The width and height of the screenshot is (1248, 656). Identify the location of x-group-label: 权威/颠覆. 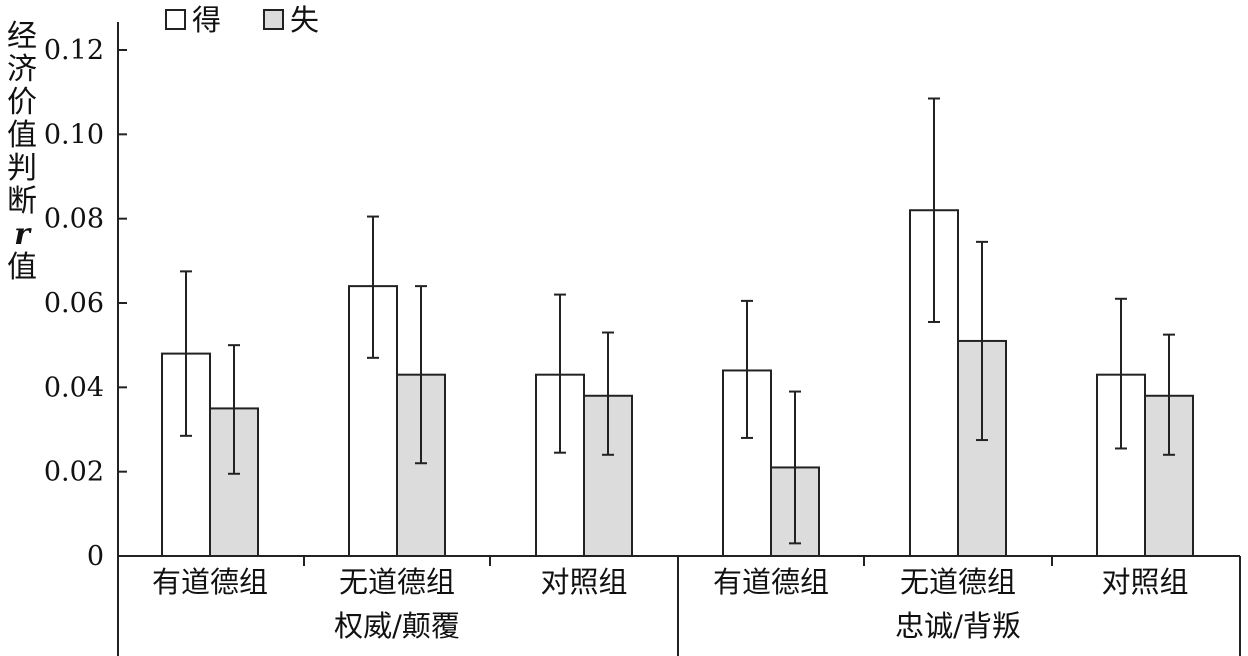
(397, 626).